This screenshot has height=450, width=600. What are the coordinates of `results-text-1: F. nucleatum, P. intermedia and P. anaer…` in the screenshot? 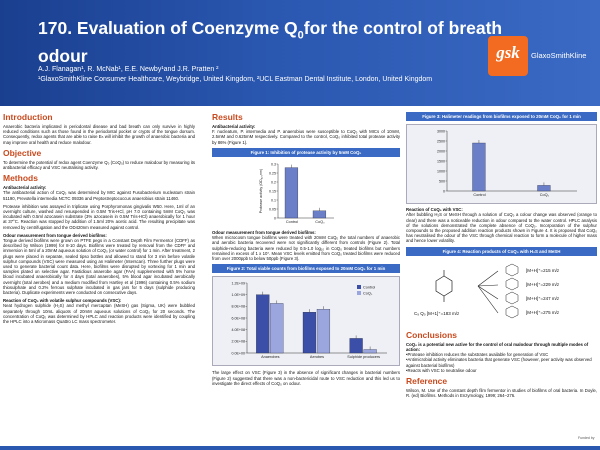 It's located at (306, 137).